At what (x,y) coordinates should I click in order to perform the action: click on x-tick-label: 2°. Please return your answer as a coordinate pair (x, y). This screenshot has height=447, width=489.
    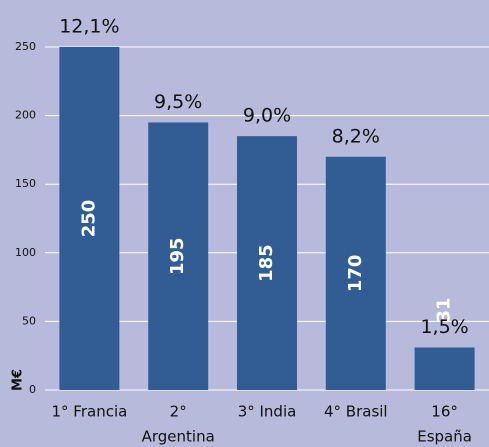
    Looking at the image, I should click on (178, 412).